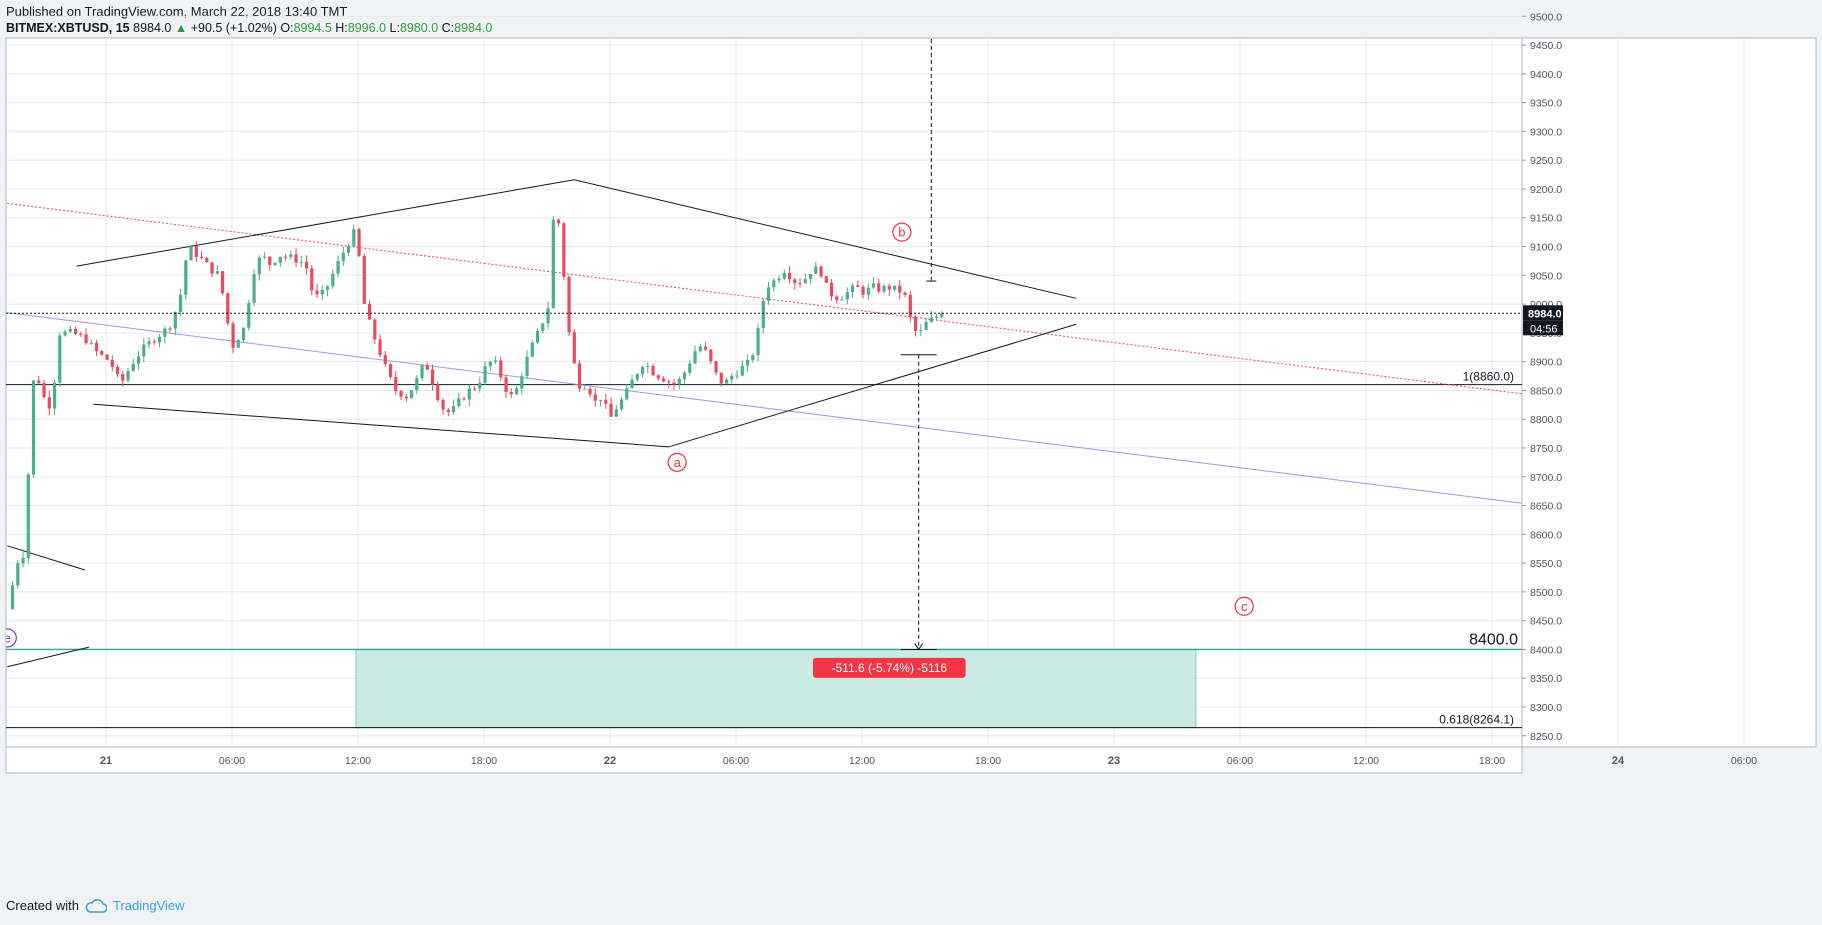 This screenshot has height=925, width=1822. What do you see at coordinates (473, 28) in the screenshot?
I see `close-value: 8984.0` at bounding box center [473, 28].